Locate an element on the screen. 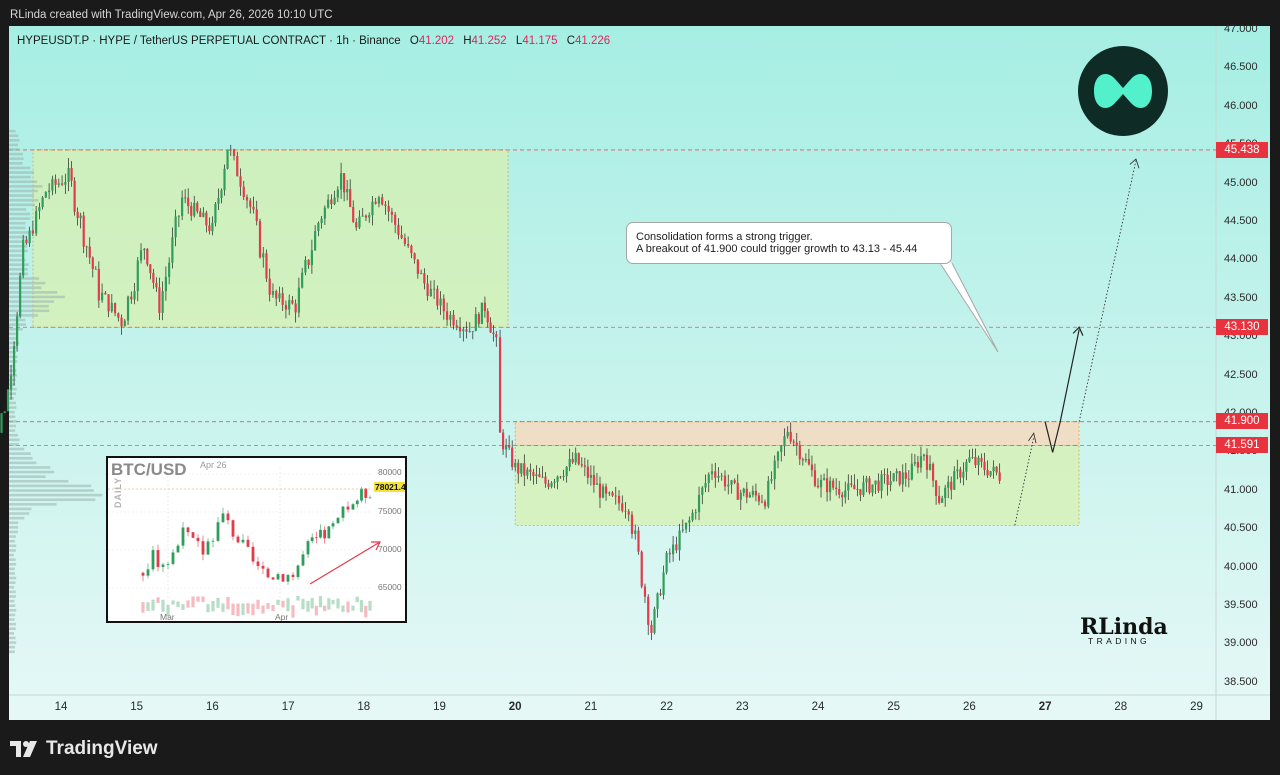 The width and height of the screenshot is (1280, 775). price-axis-tick: 43.500 is located at coordinates (1241, 297).